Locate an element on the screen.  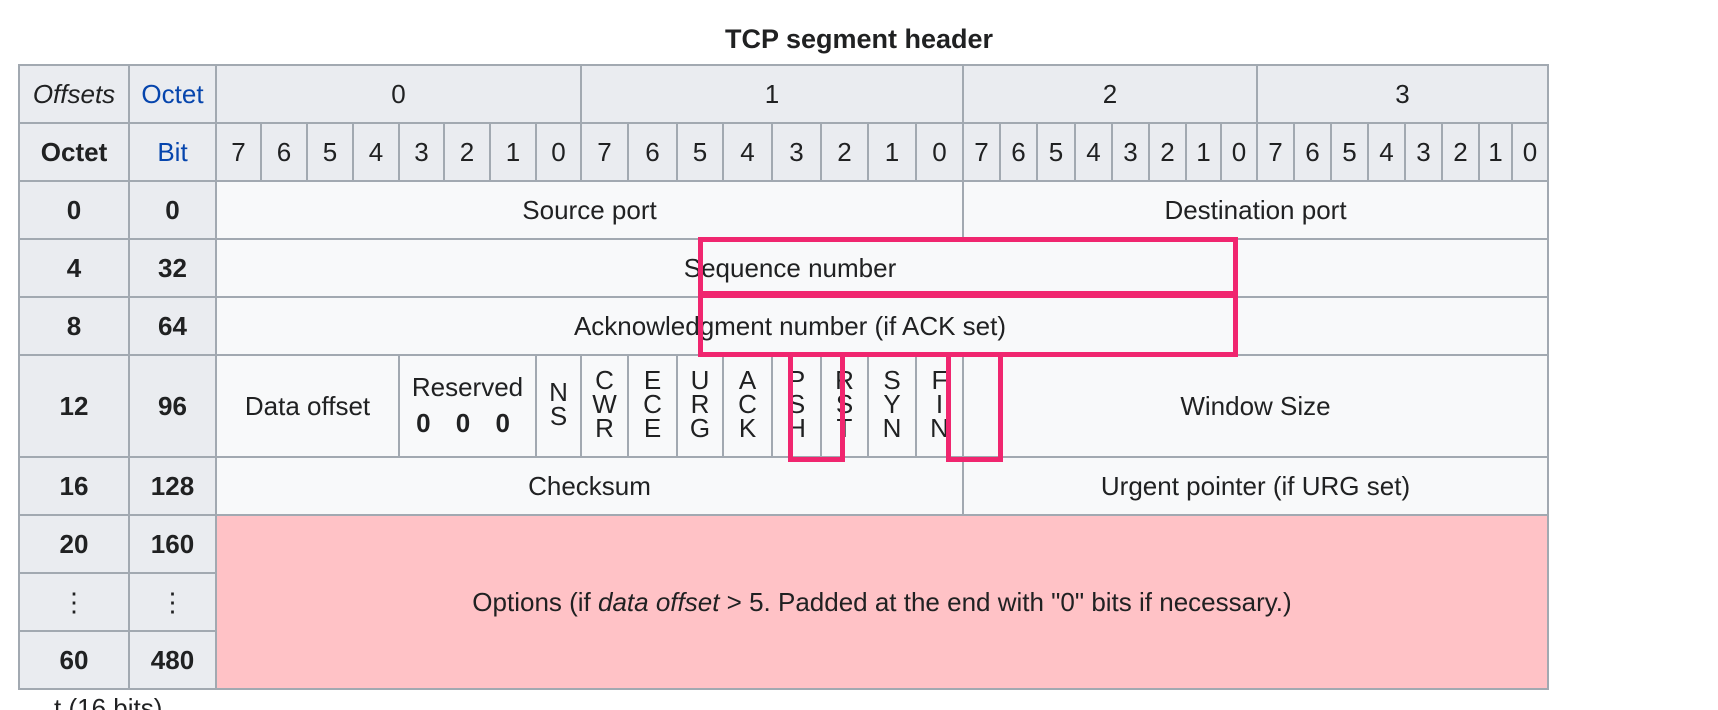
table-row: 8 64 Acknowledgment number (if ACK set) is located at coordinates (783, 326).